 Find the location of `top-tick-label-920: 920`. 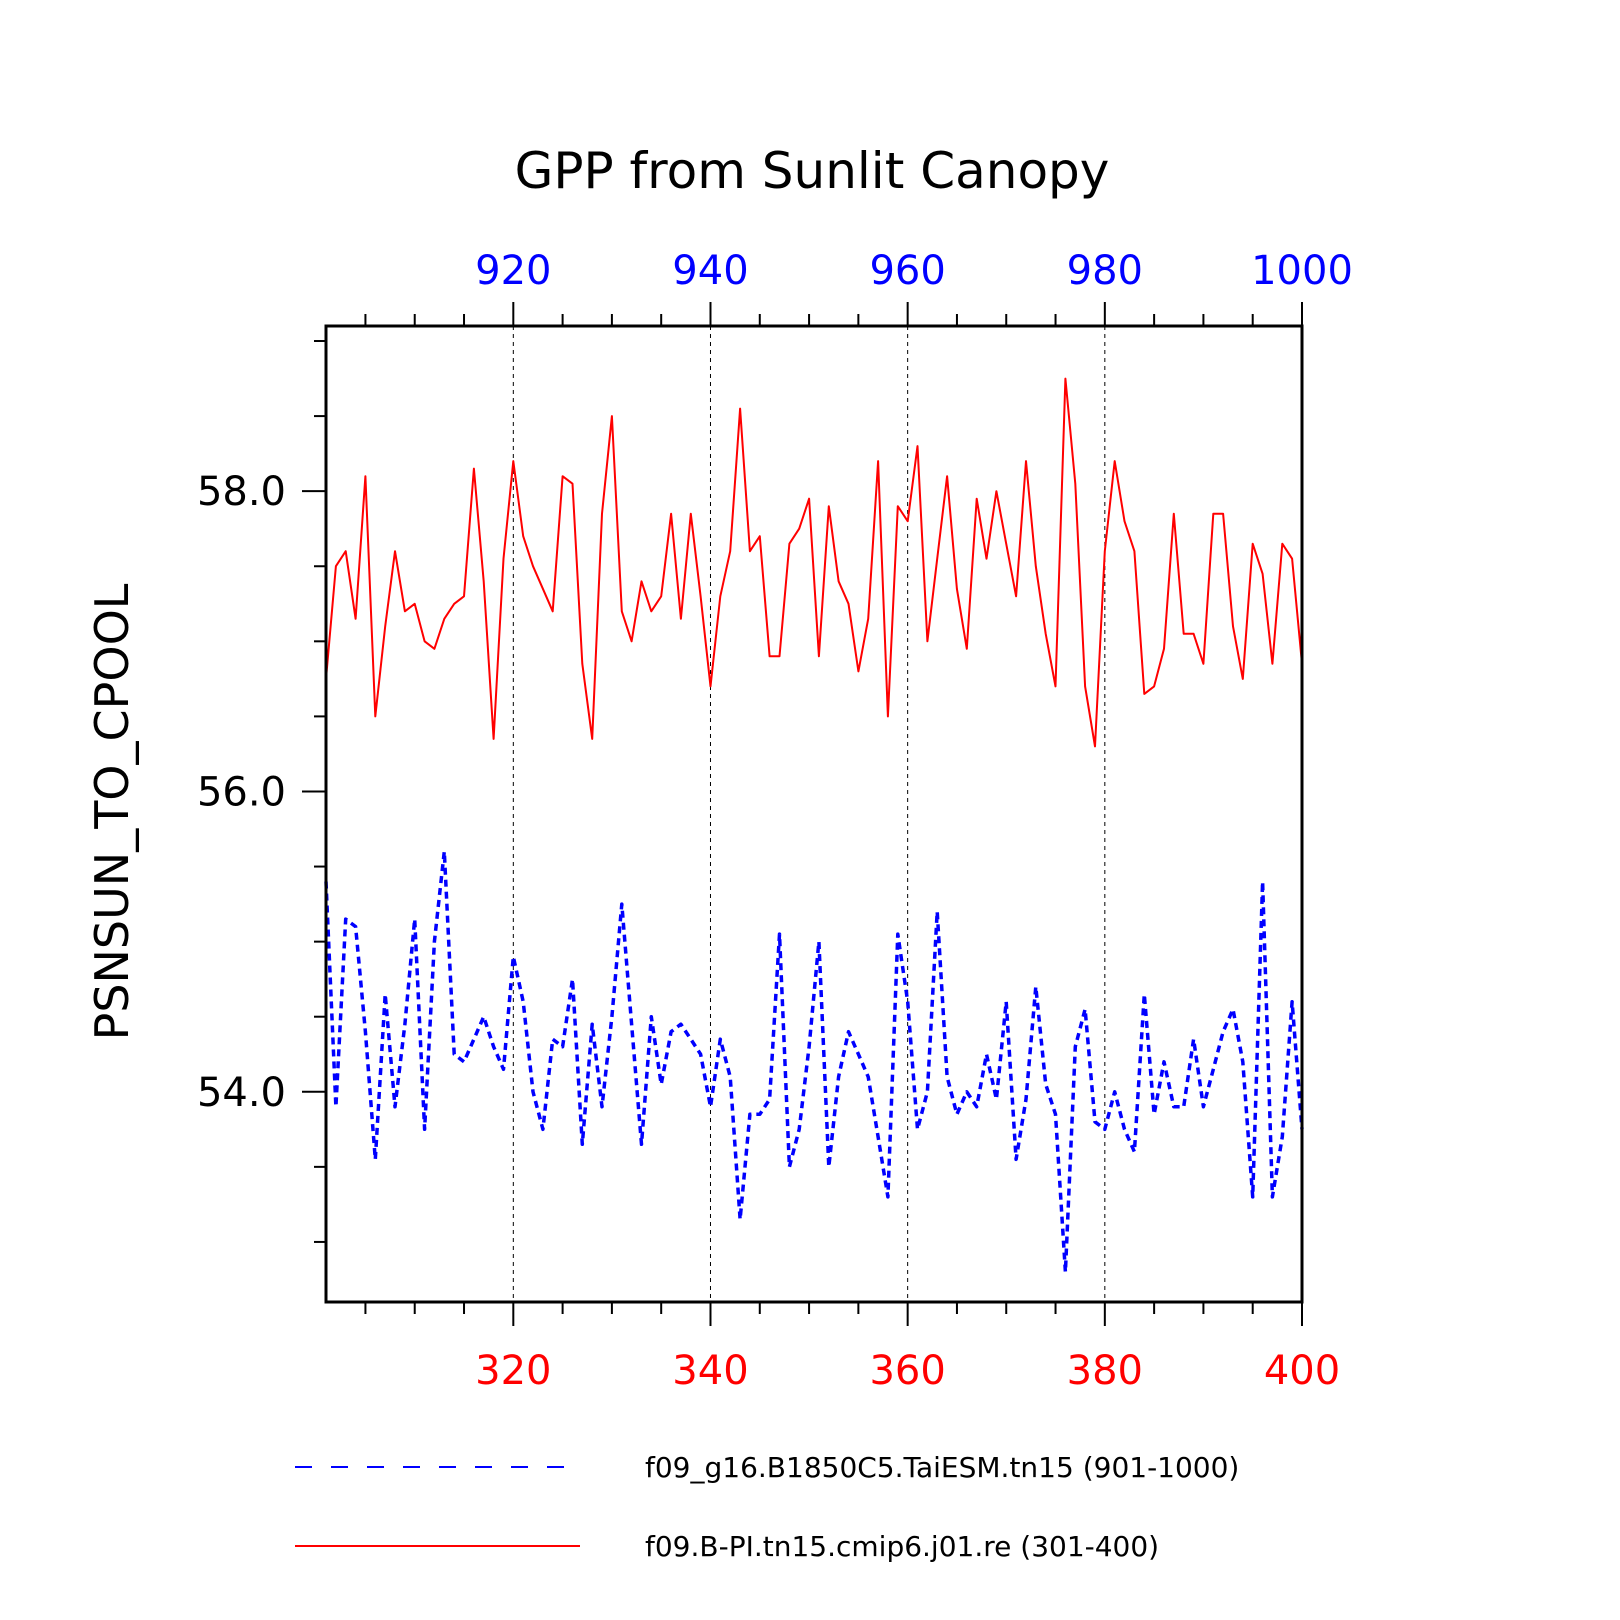

top-tick-label-920: 920 is located at coordinates (513, 271).